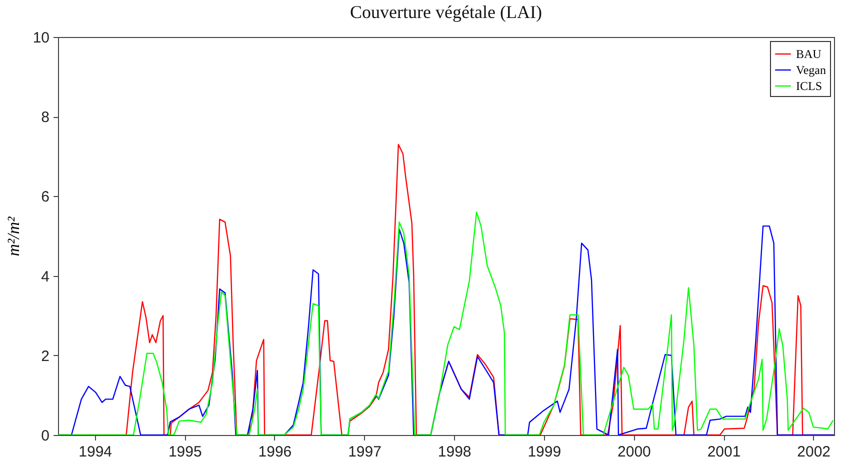 The image size is (864, 470). I want to click on legend-label: BAU, so click(809, 54).